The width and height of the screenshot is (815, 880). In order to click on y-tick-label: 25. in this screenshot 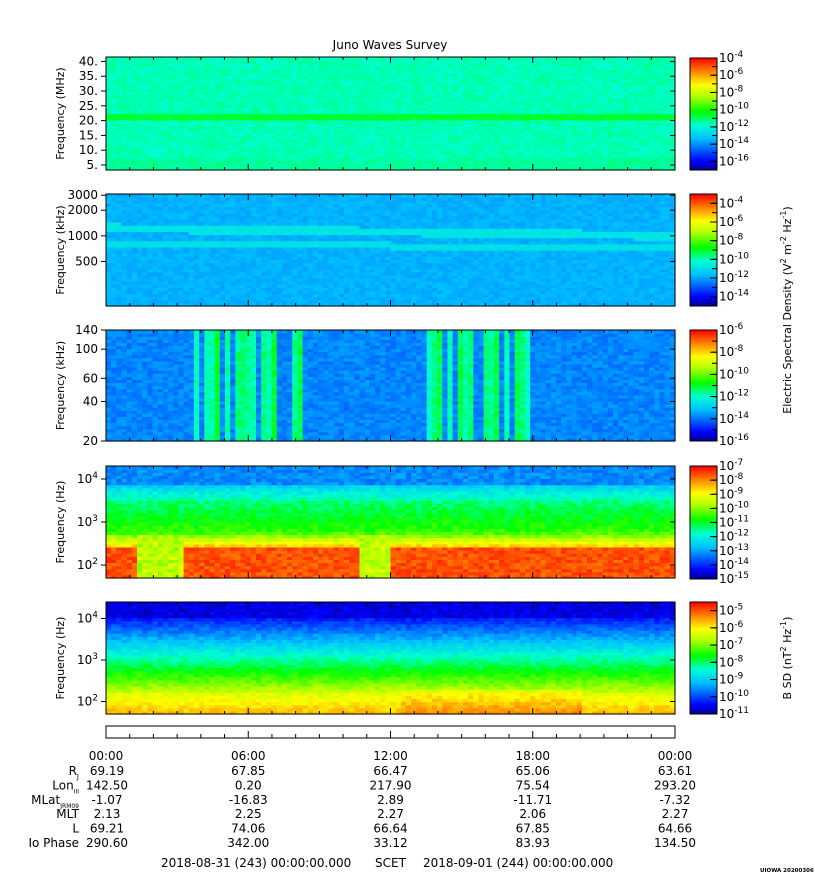, I will do `click(88, 106)`.